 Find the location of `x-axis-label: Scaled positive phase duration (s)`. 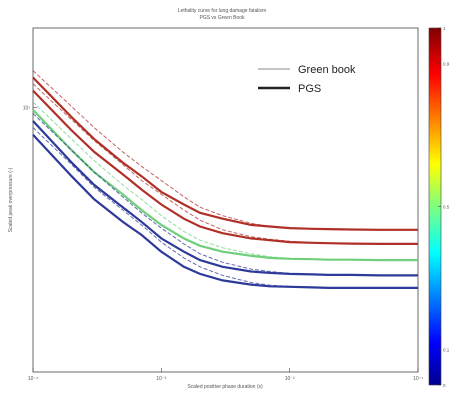

x-axis-label: Scaled positive phase duration (s) is located at coordinates (225, 387).